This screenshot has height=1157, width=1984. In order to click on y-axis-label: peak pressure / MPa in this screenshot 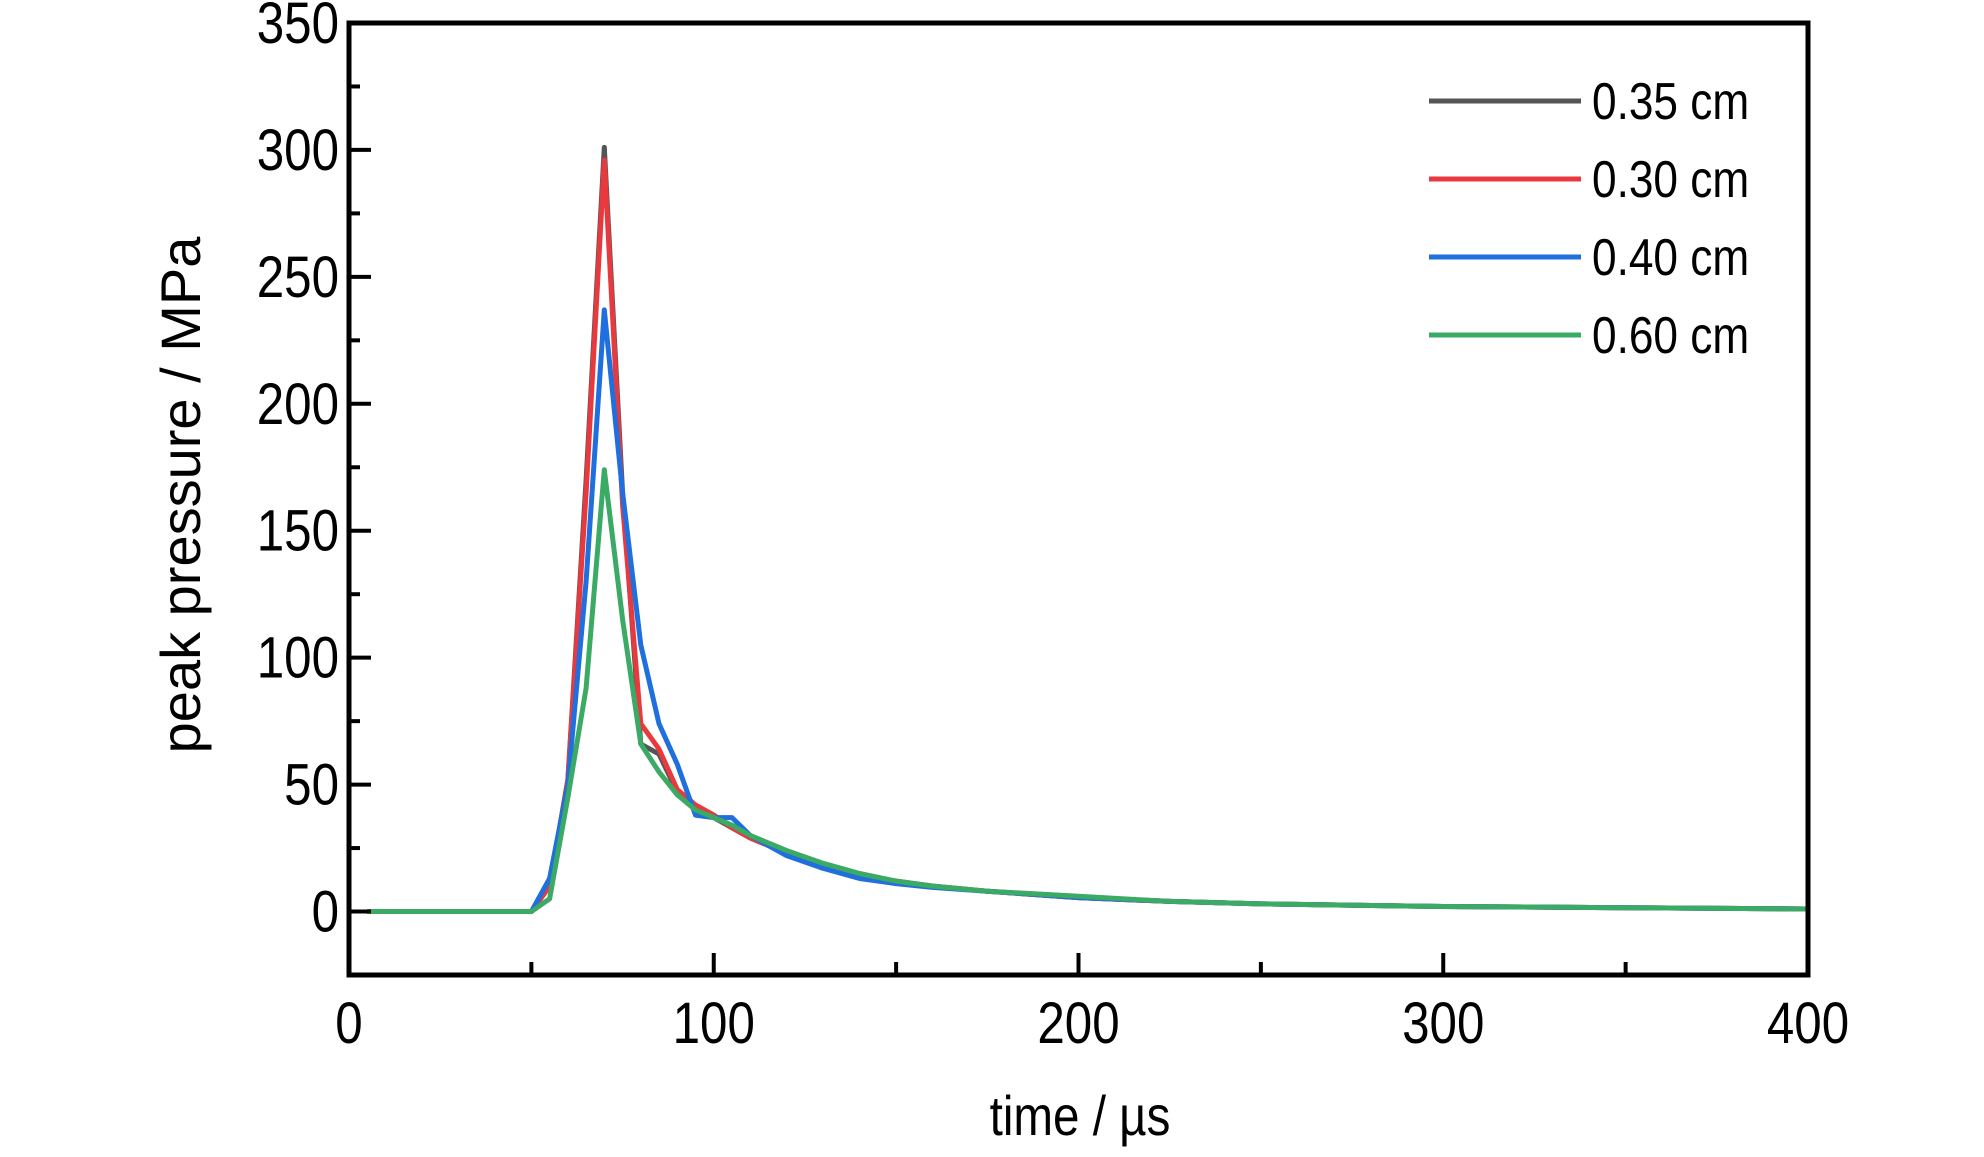, I will do `click(180, 495)`.